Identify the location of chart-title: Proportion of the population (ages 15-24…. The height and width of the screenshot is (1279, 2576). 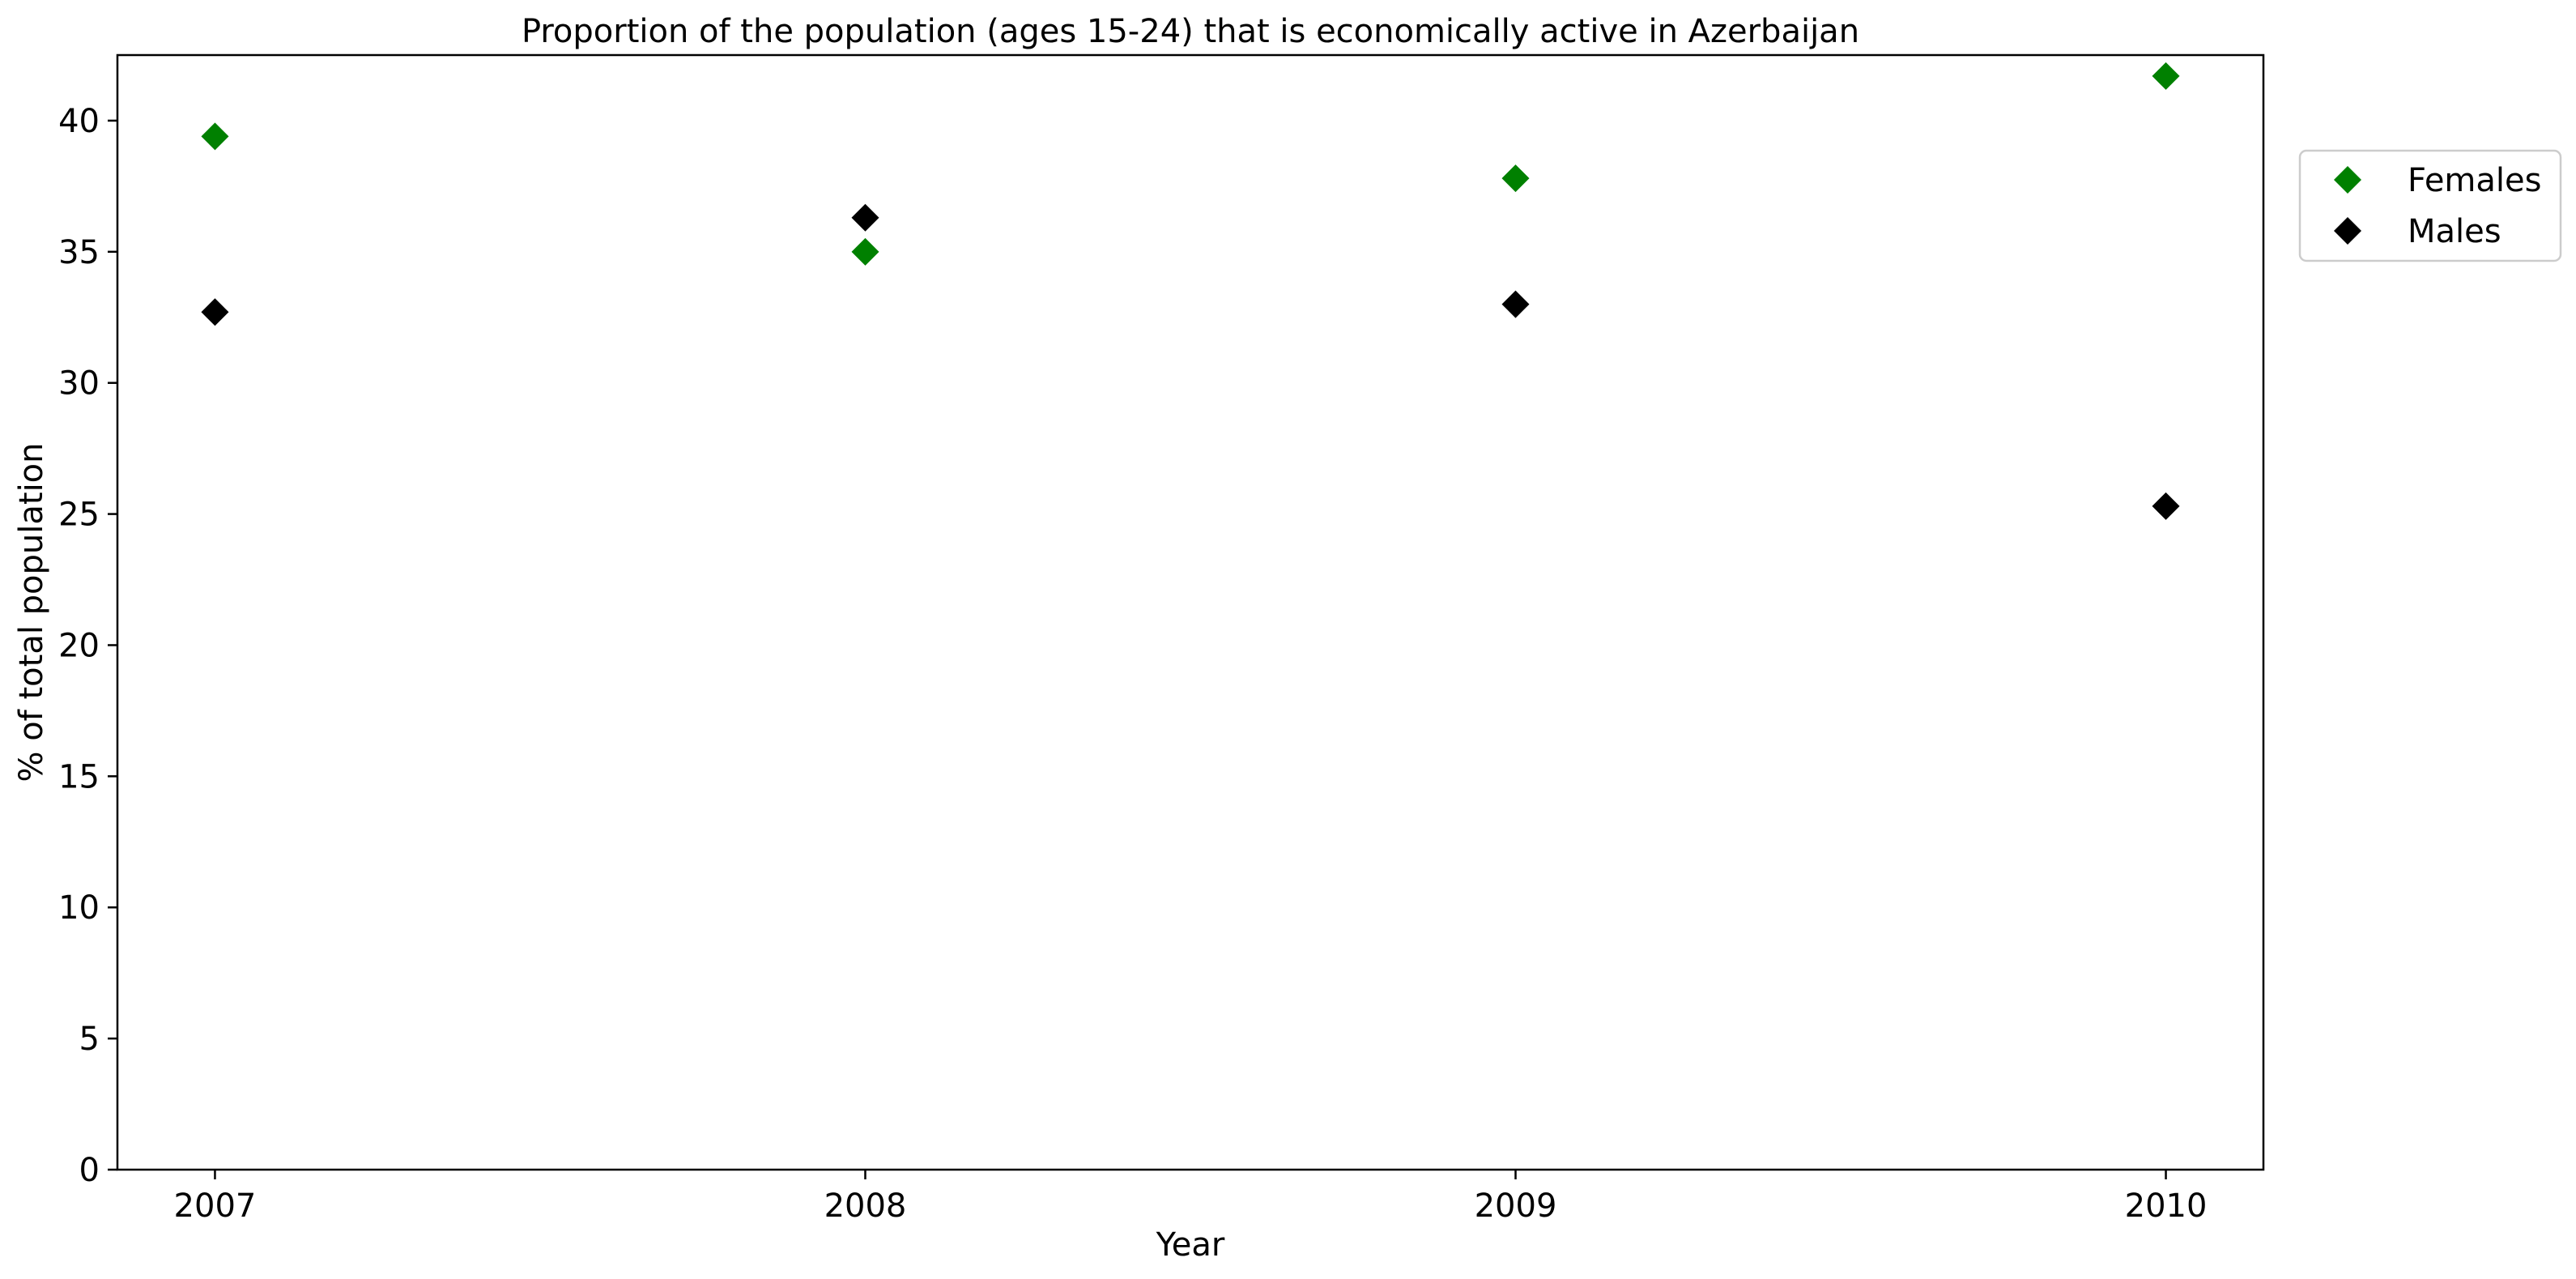
(1190, 31).